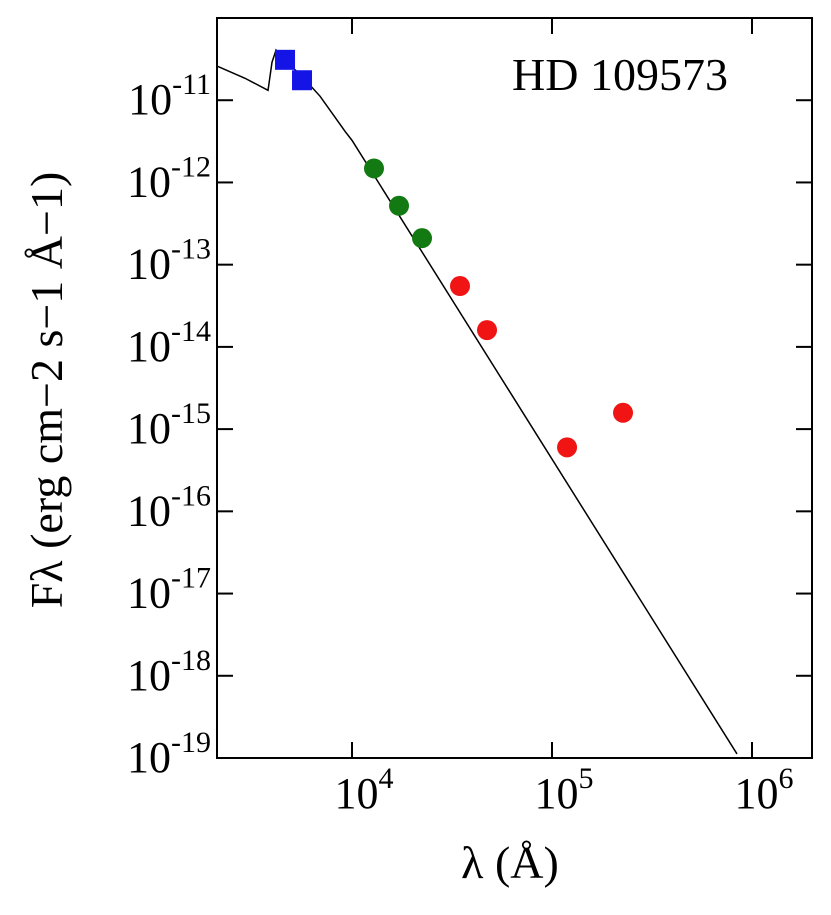 The image size is (831, 915). I want to click on x-axis-label: λ (Å), so click(510, 862).